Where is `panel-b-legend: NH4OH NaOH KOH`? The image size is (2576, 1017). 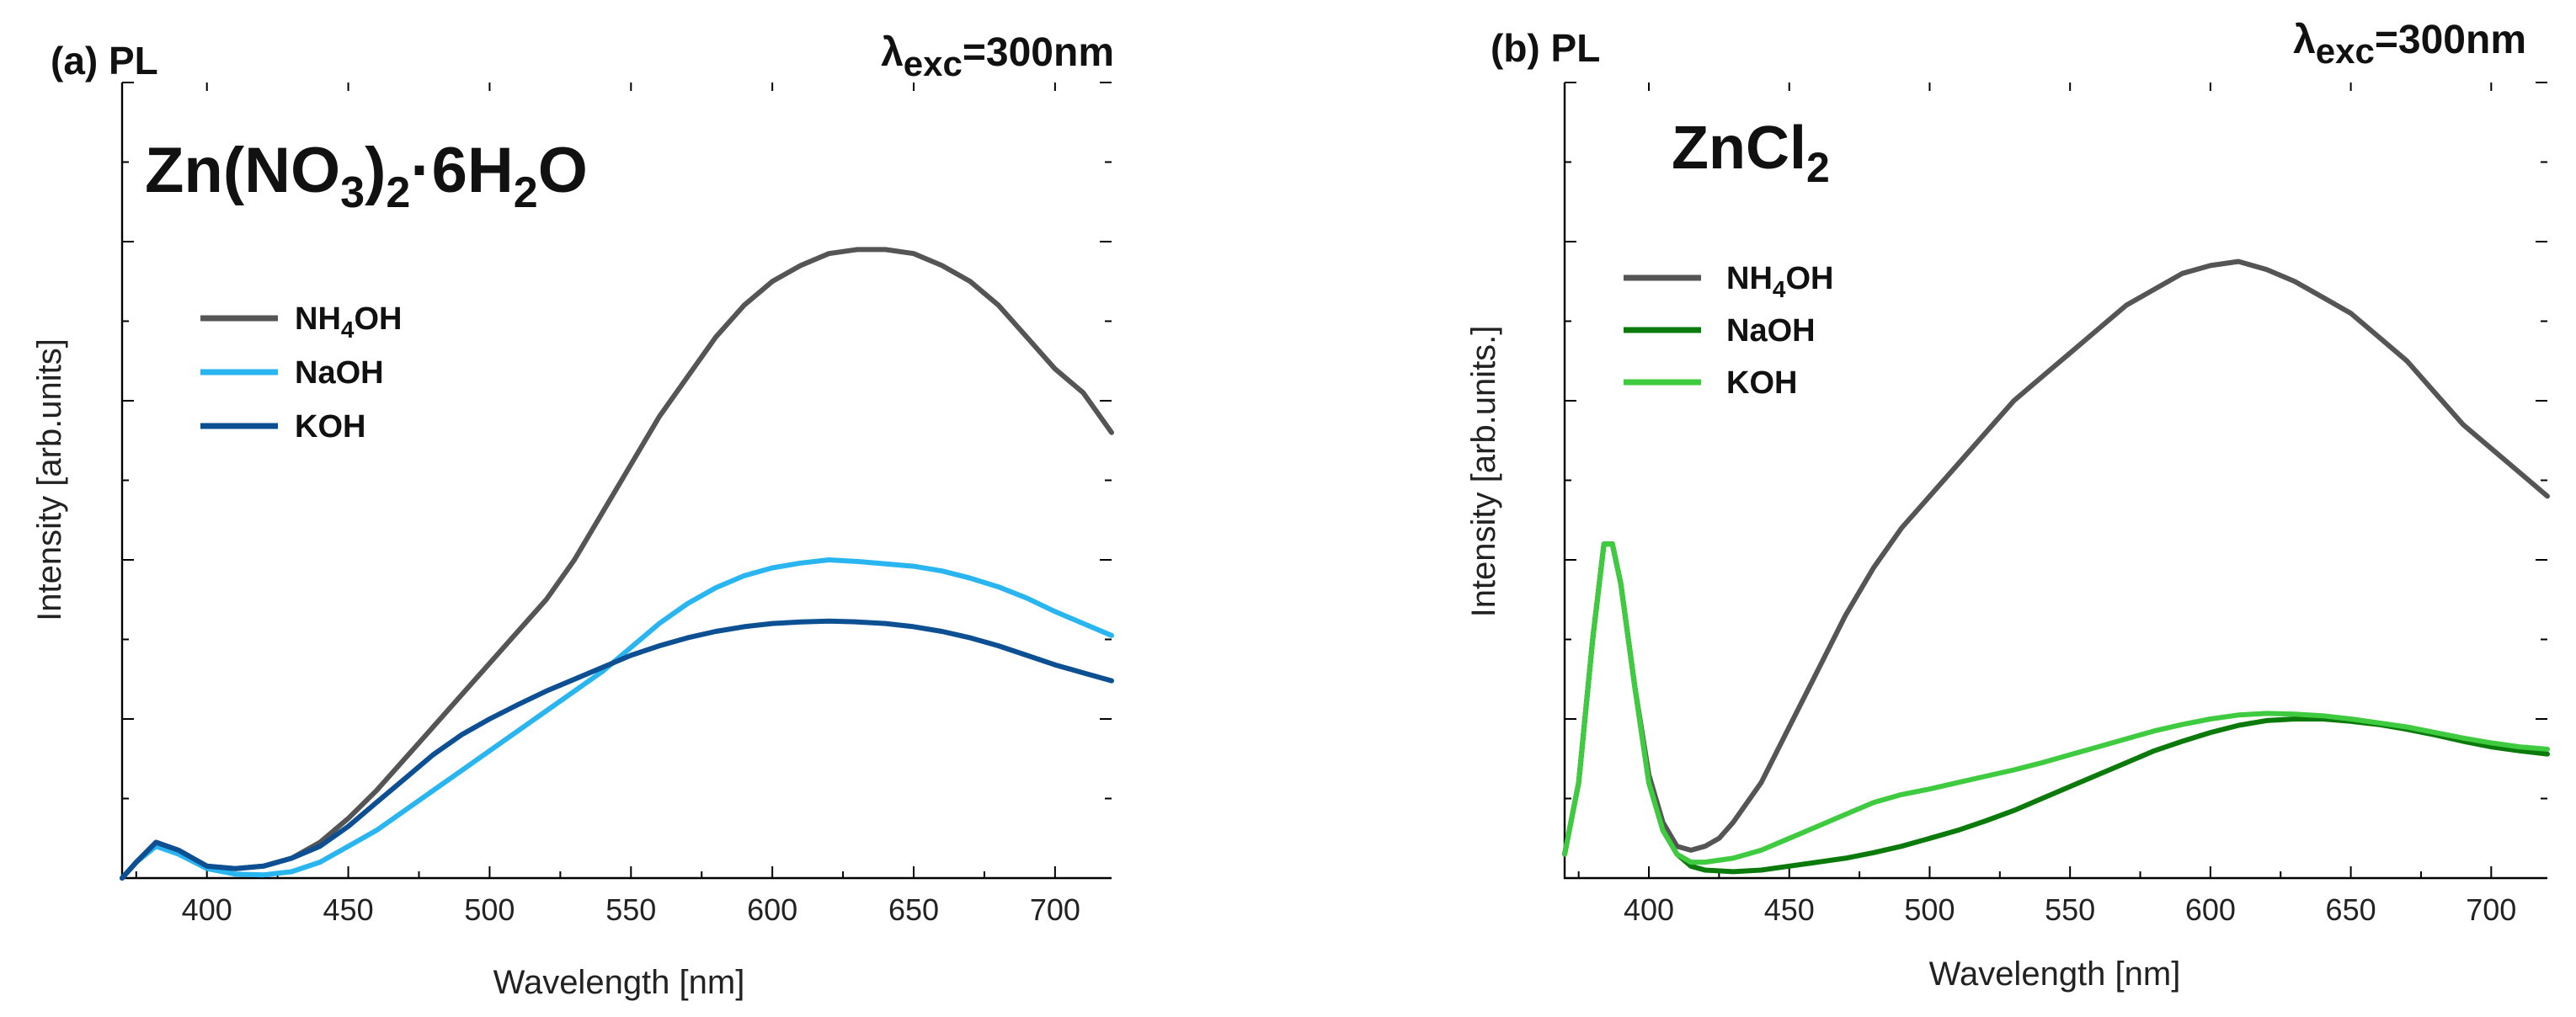
panel-b-legend: NH4OH NaOH KOH is located at coordinates (1728, 331).